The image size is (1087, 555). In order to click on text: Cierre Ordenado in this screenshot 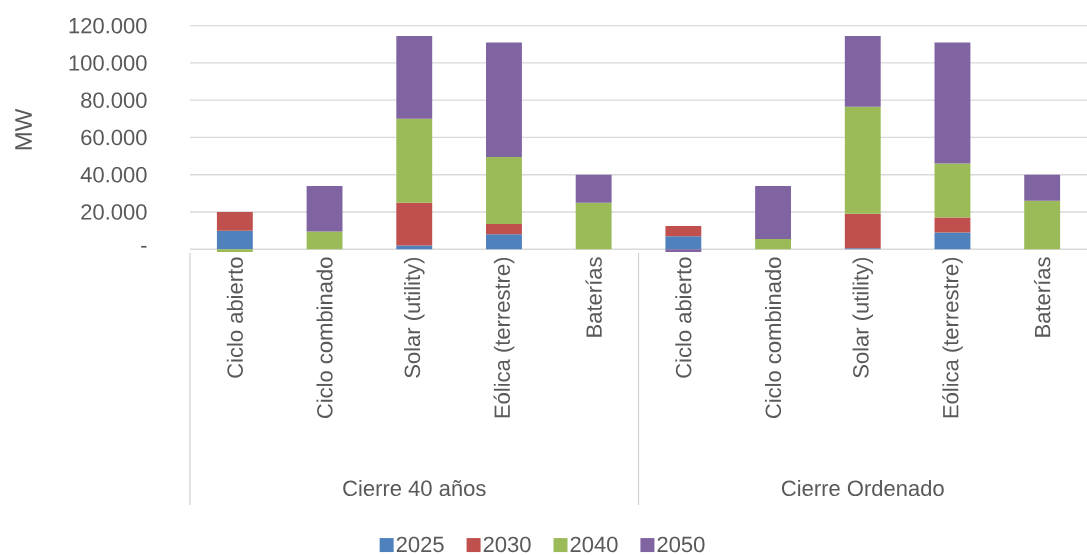, I will do `click(862, 488)`.